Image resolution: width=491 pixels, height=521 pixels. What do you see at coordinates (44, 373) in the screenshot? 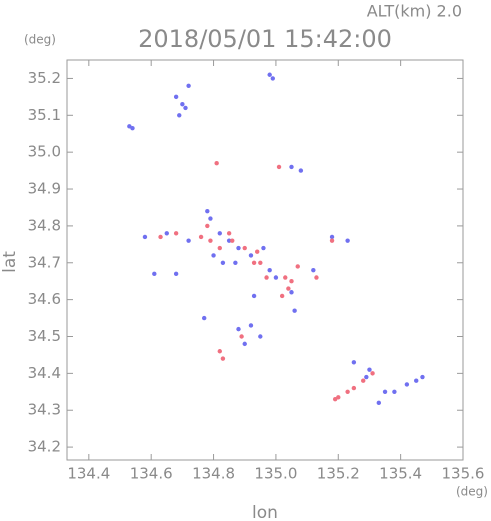
I see `y-tick-label: 34.4` at bounding box center [44, 373].